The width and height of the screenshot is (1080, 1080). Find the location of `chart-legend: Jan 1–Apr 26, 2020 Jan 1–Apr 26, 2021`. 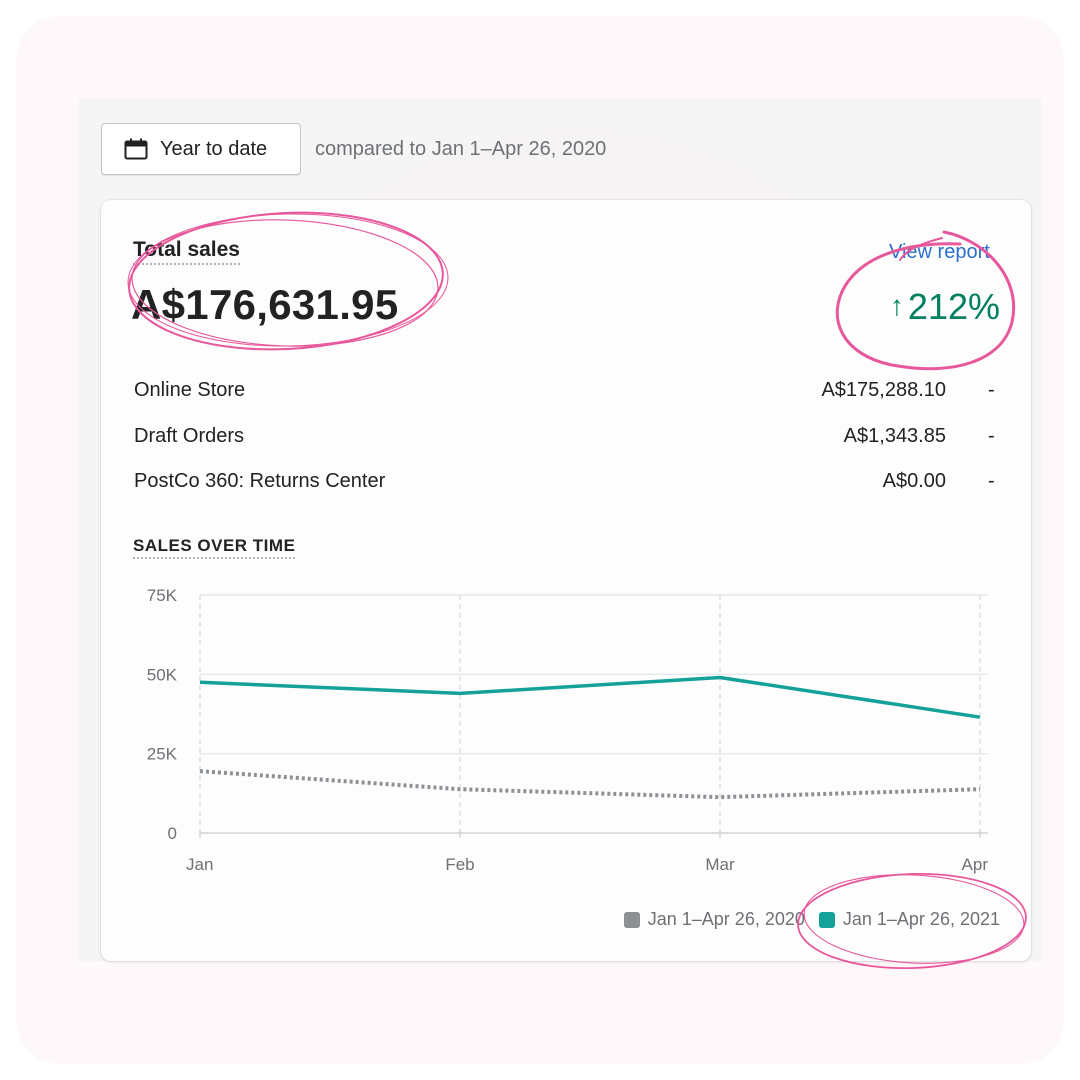

chart-legend: Jan 1–Apr 26, 2020 Jan 1–Apr 26, 2021 is located at coordinates (805, 919).